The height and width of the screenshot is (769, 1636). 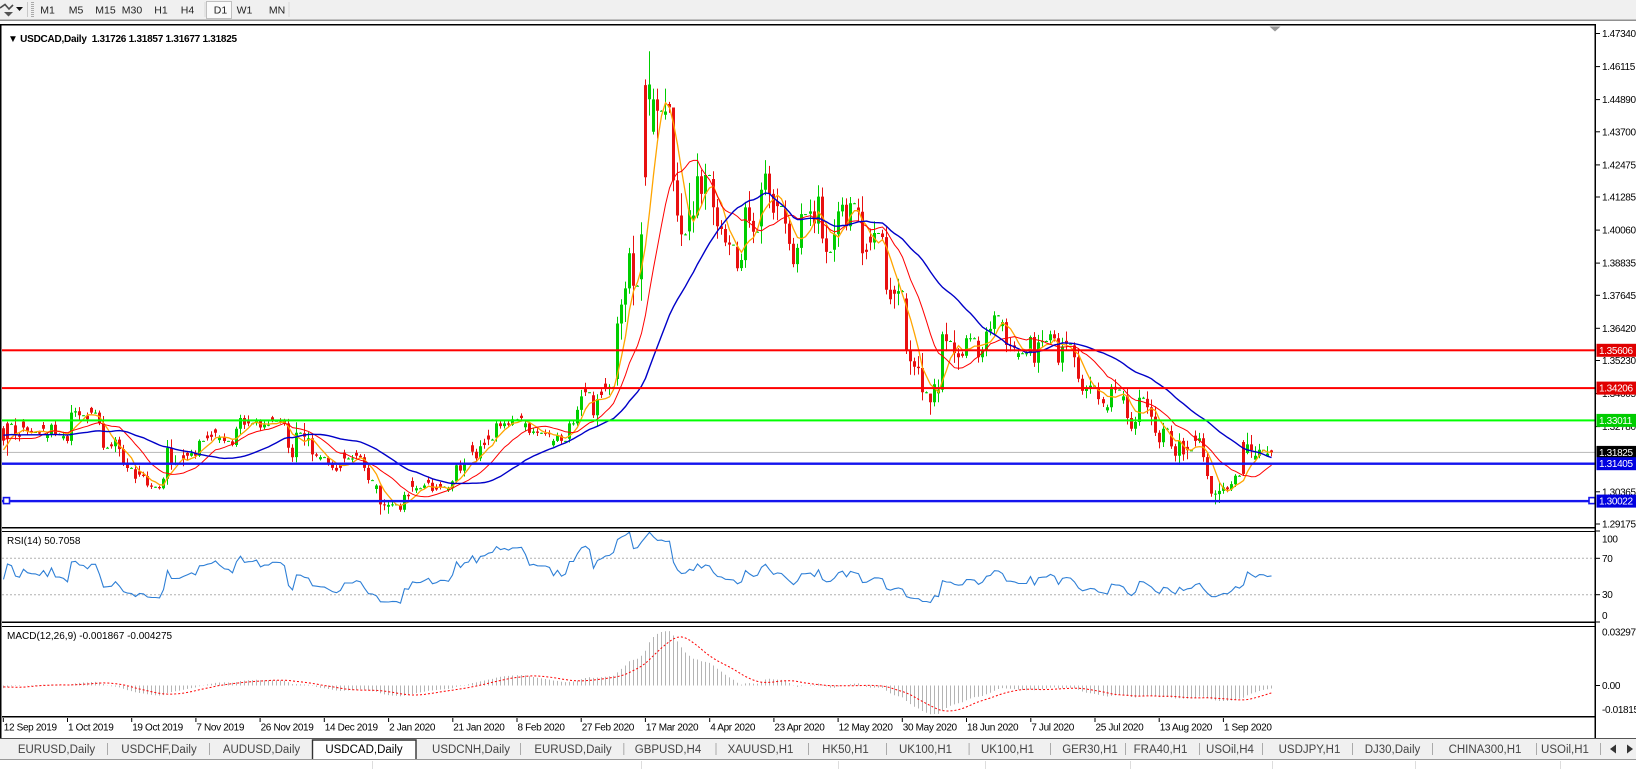 I want to click on svg-text: 13 Aug 2020, so click(x=1186, y=728).